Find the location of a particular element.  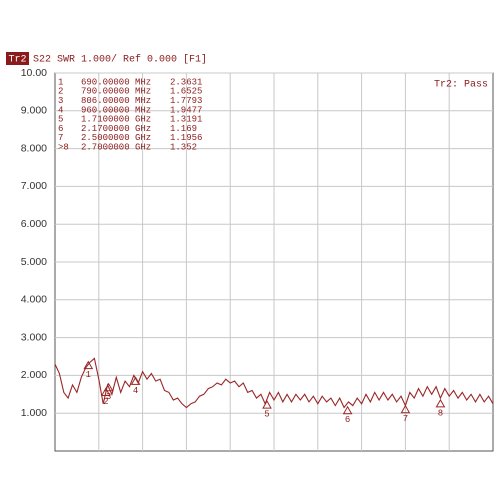

marker-id: 2 is located at coordinates (60, 92).